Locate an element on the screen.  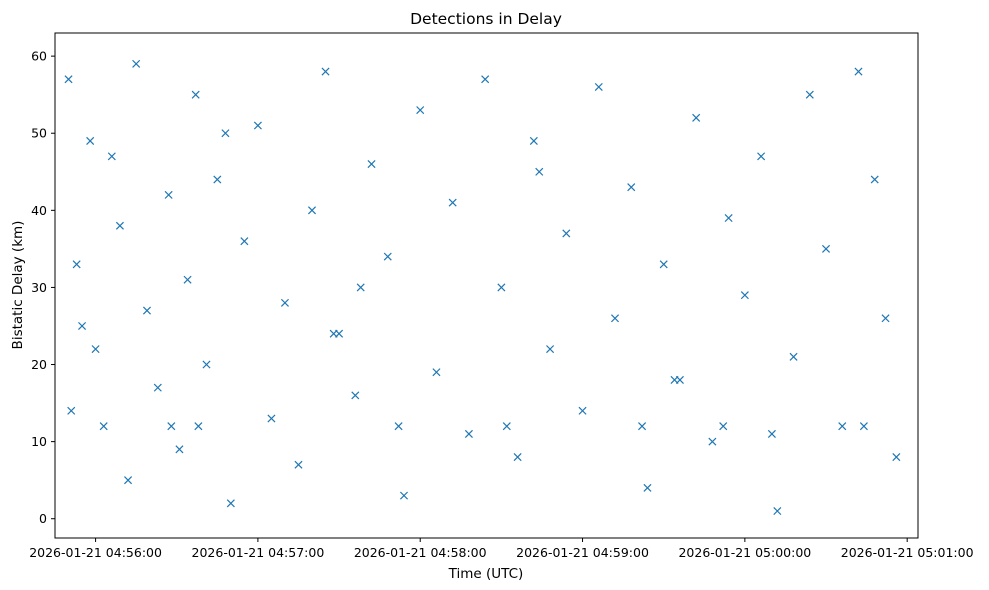
y-tick-label: 30 is located at coordinates (39, 287).